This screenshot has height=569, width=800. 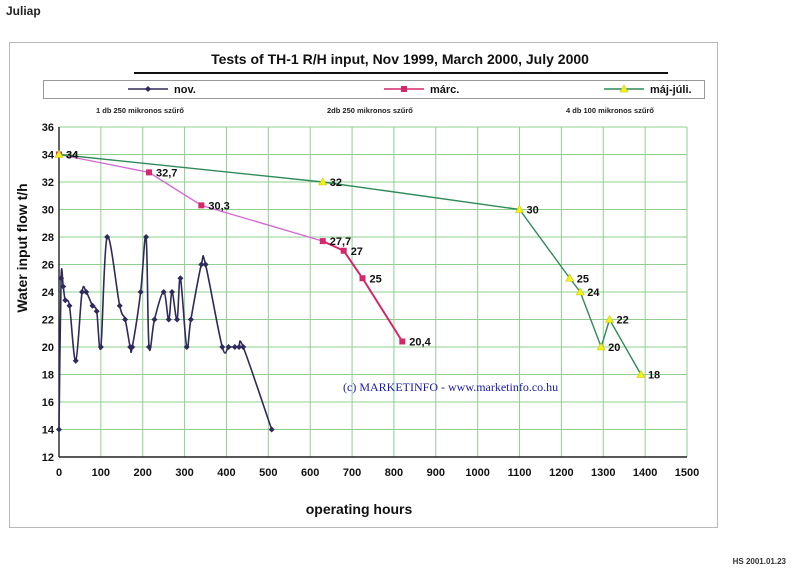 I want to click on legend-label: nov., so click(x=185, y=90).